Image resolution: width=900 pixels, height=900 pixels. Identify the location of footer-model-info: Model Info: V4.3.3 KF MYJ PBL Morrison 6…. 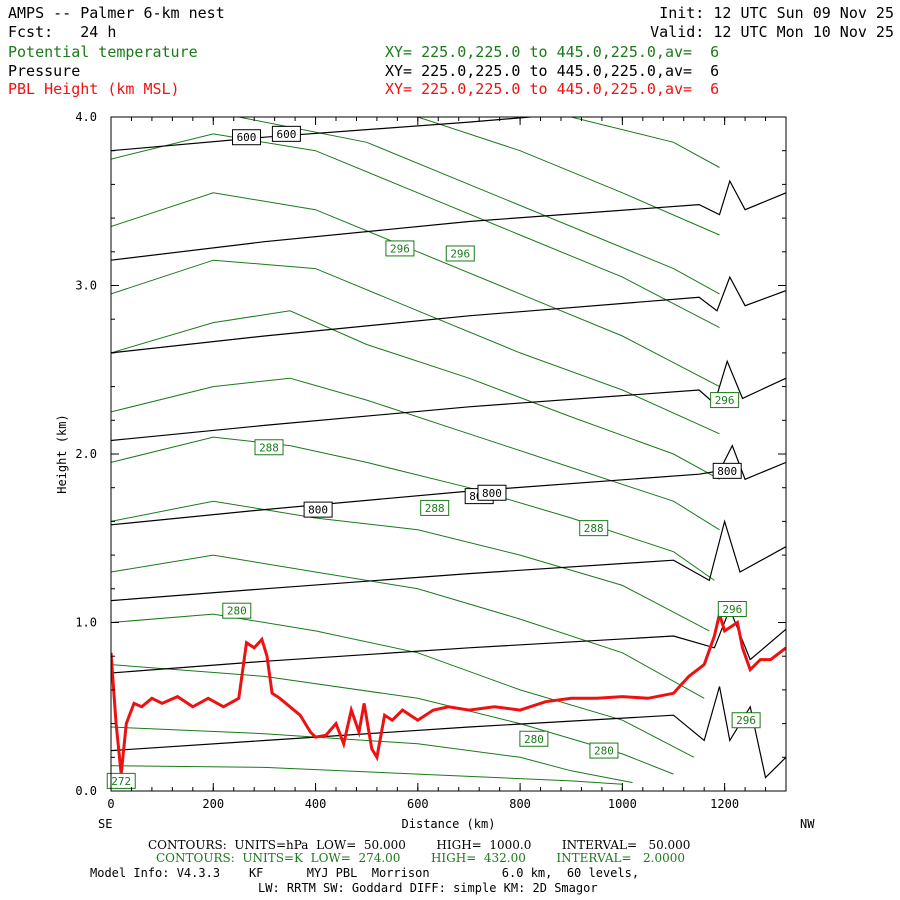
(365, 873).